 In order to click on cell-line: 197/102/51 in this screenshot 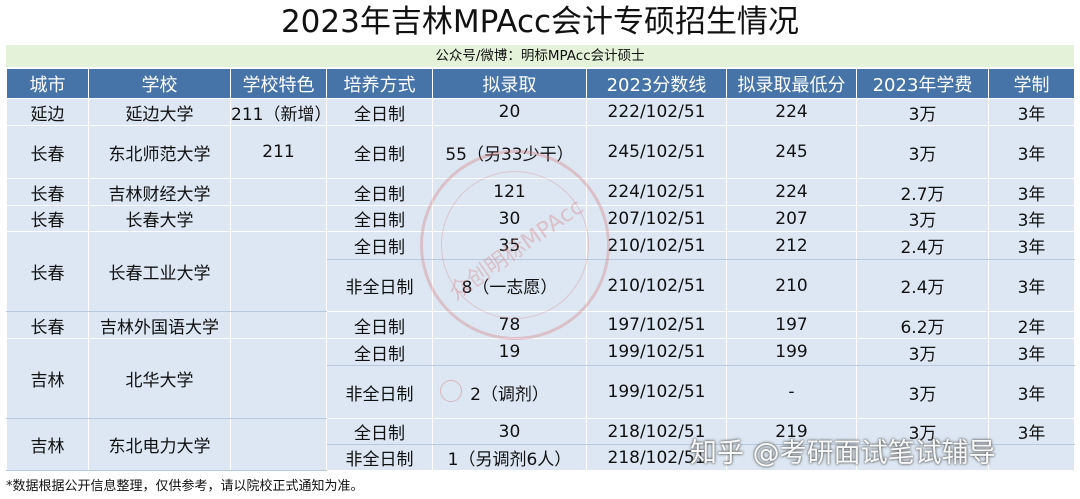, I will do `click(656, 325)`.